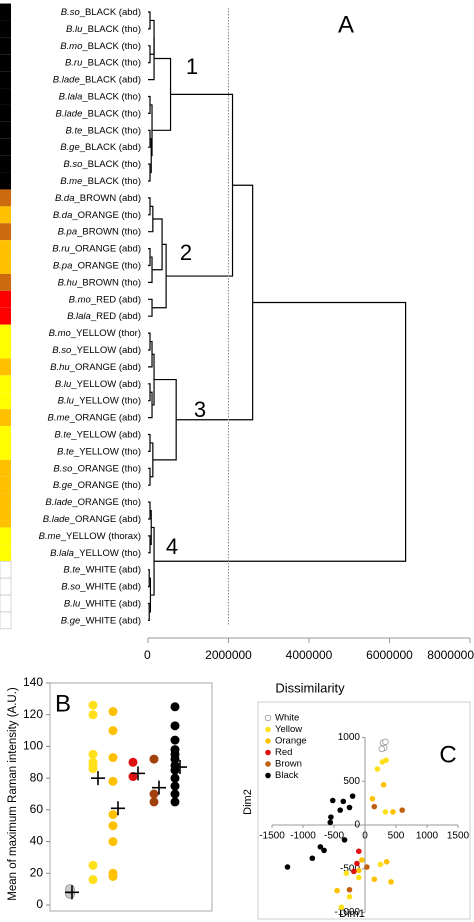 The width and height of the screenshot is (474, 922). Describe the element at coordinates (192, 66) in the screenshot. I see `cluster-label: 1` at that location.